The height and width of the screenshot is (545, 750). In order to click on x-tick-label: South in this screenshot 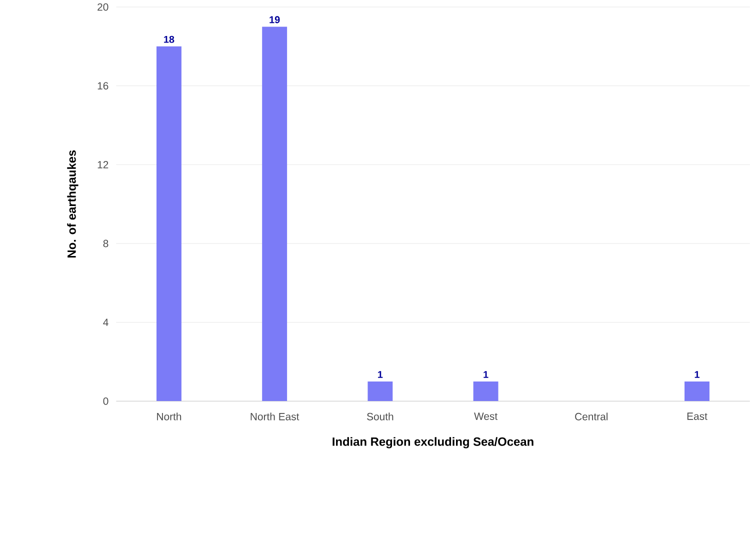, I will do `click(380, 416)`.